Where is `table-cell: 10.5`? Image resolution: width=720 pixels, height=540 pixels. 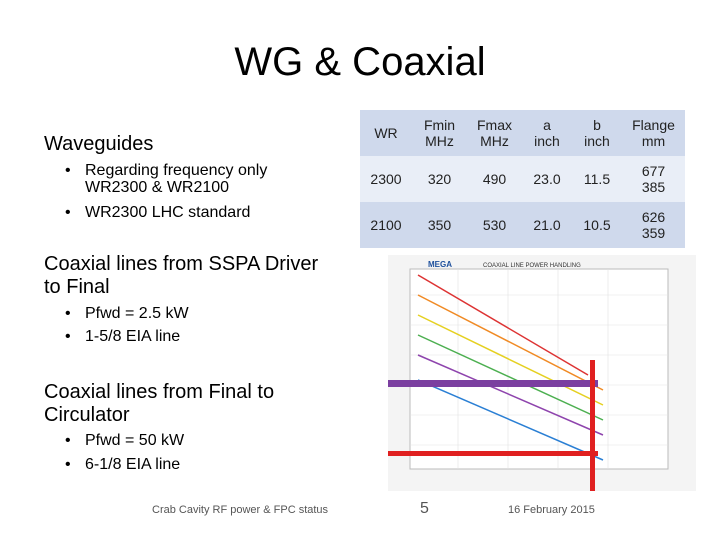
table-cell: 10.5 is located at coordinates (597, 225).